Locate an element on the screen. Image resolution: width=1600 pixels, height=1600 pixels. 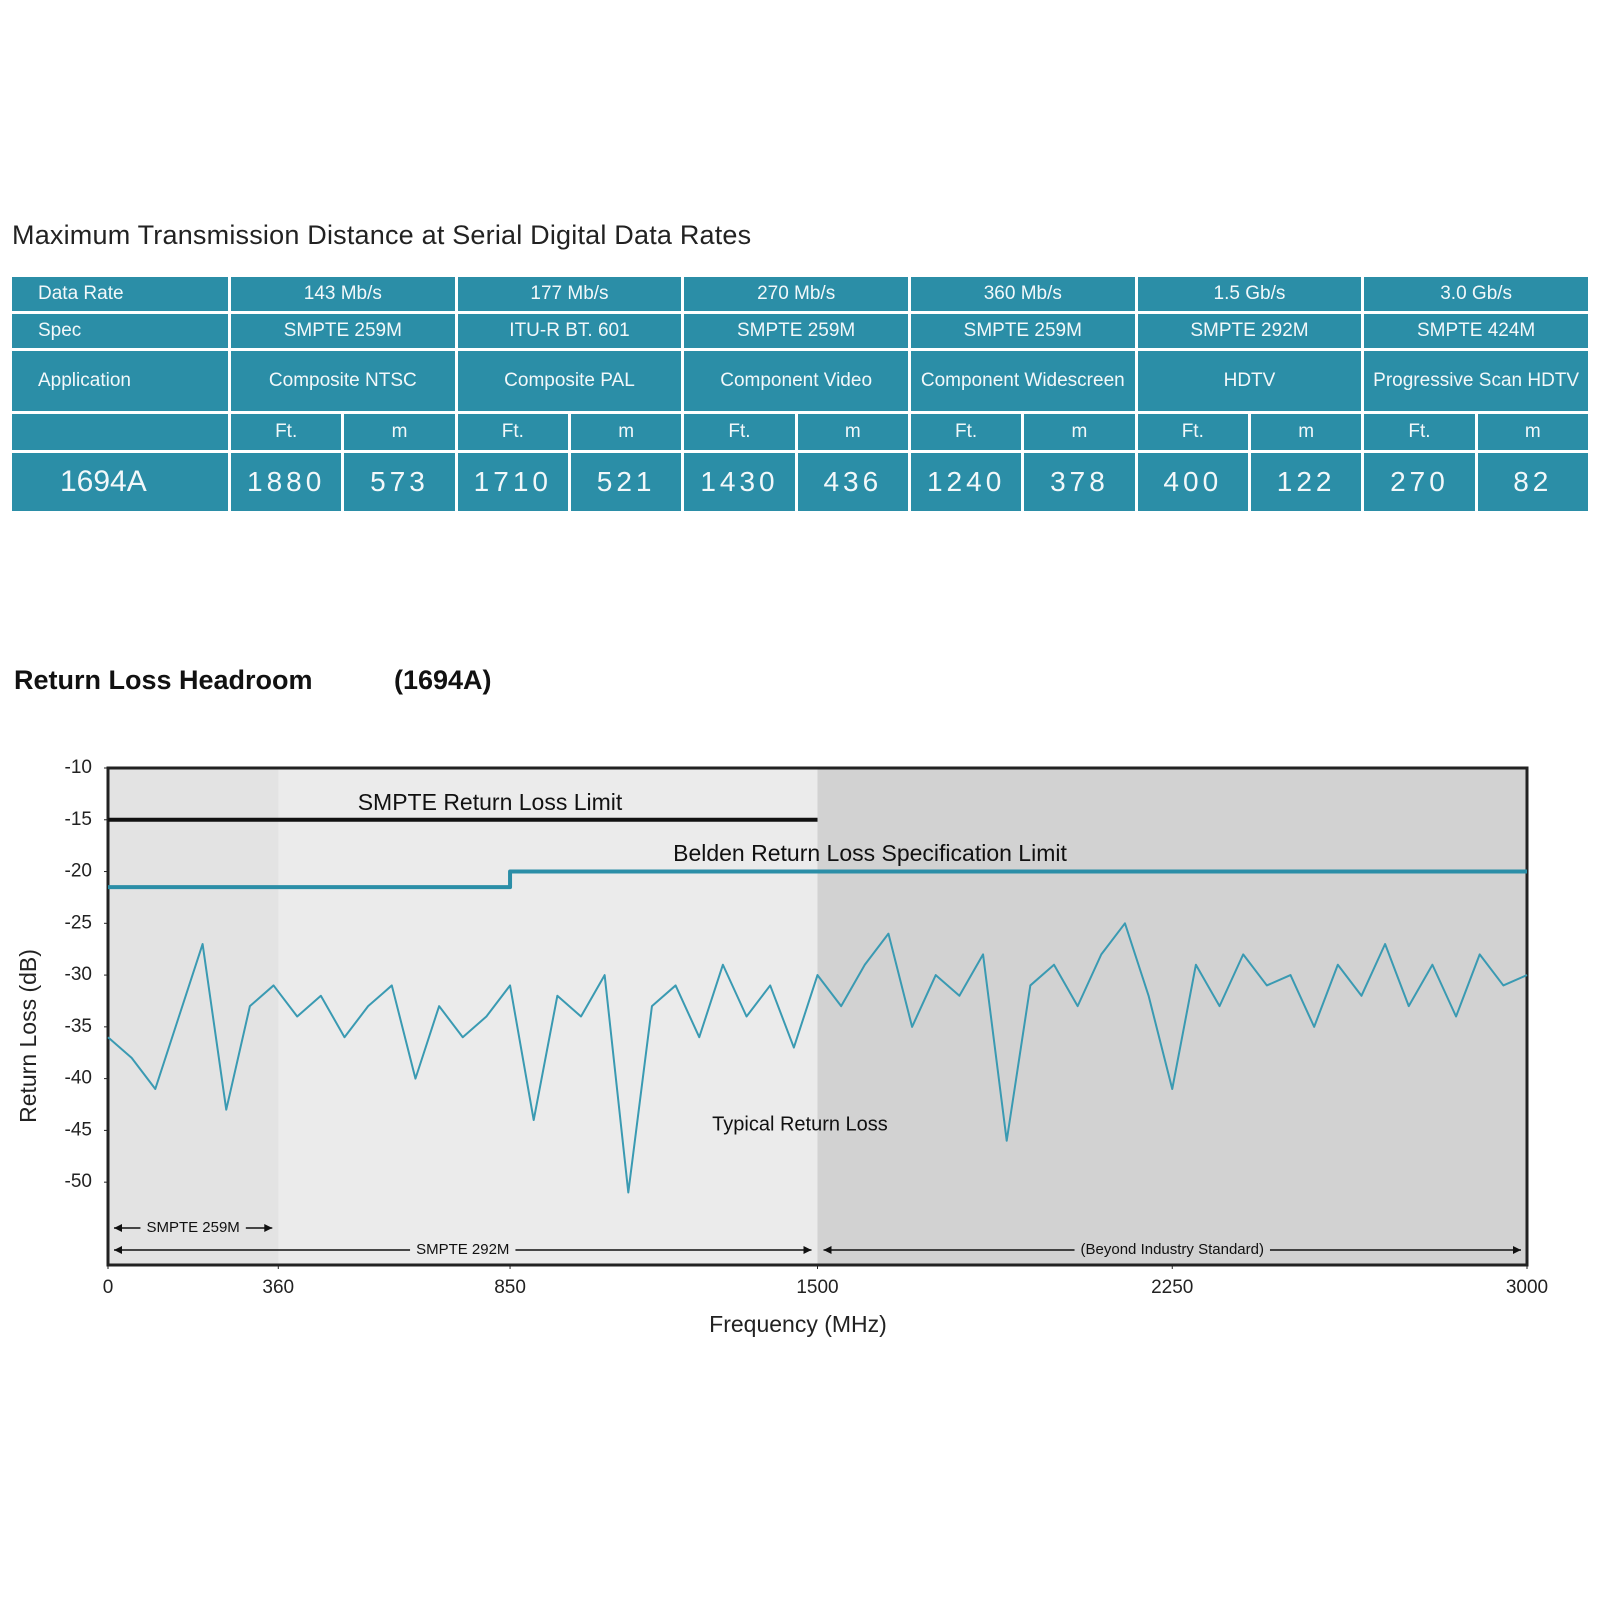
y-axis-label: Return Loss (dB) is located at coordinates (28, 1036).